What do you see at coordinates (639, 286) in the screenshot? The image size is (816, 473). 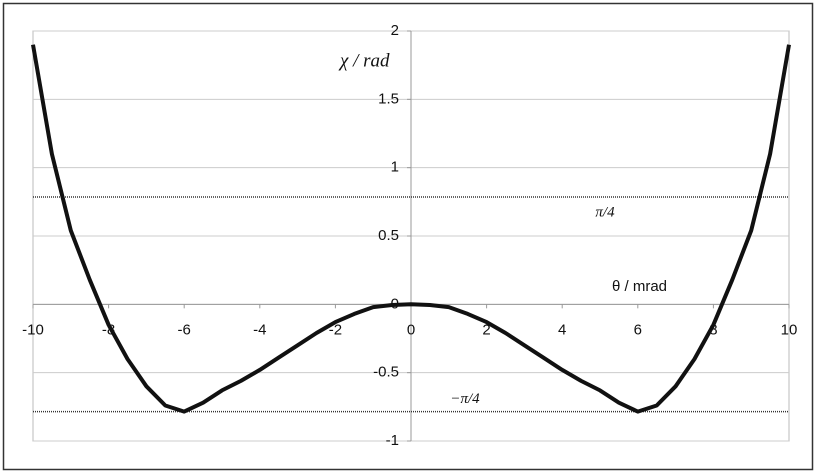 I see `x-axis-label: θ / mrad` at bounding box center [639, 286].